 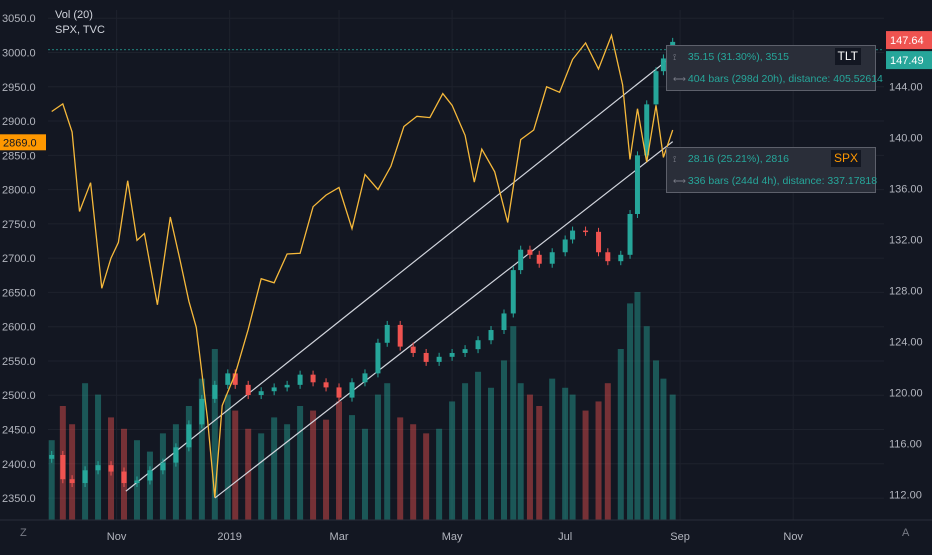 What do you see at coordinates (19, 191) in the screenshot?
I see `y-left-tick-label: 2800.0` at bounding box center [19, 191].